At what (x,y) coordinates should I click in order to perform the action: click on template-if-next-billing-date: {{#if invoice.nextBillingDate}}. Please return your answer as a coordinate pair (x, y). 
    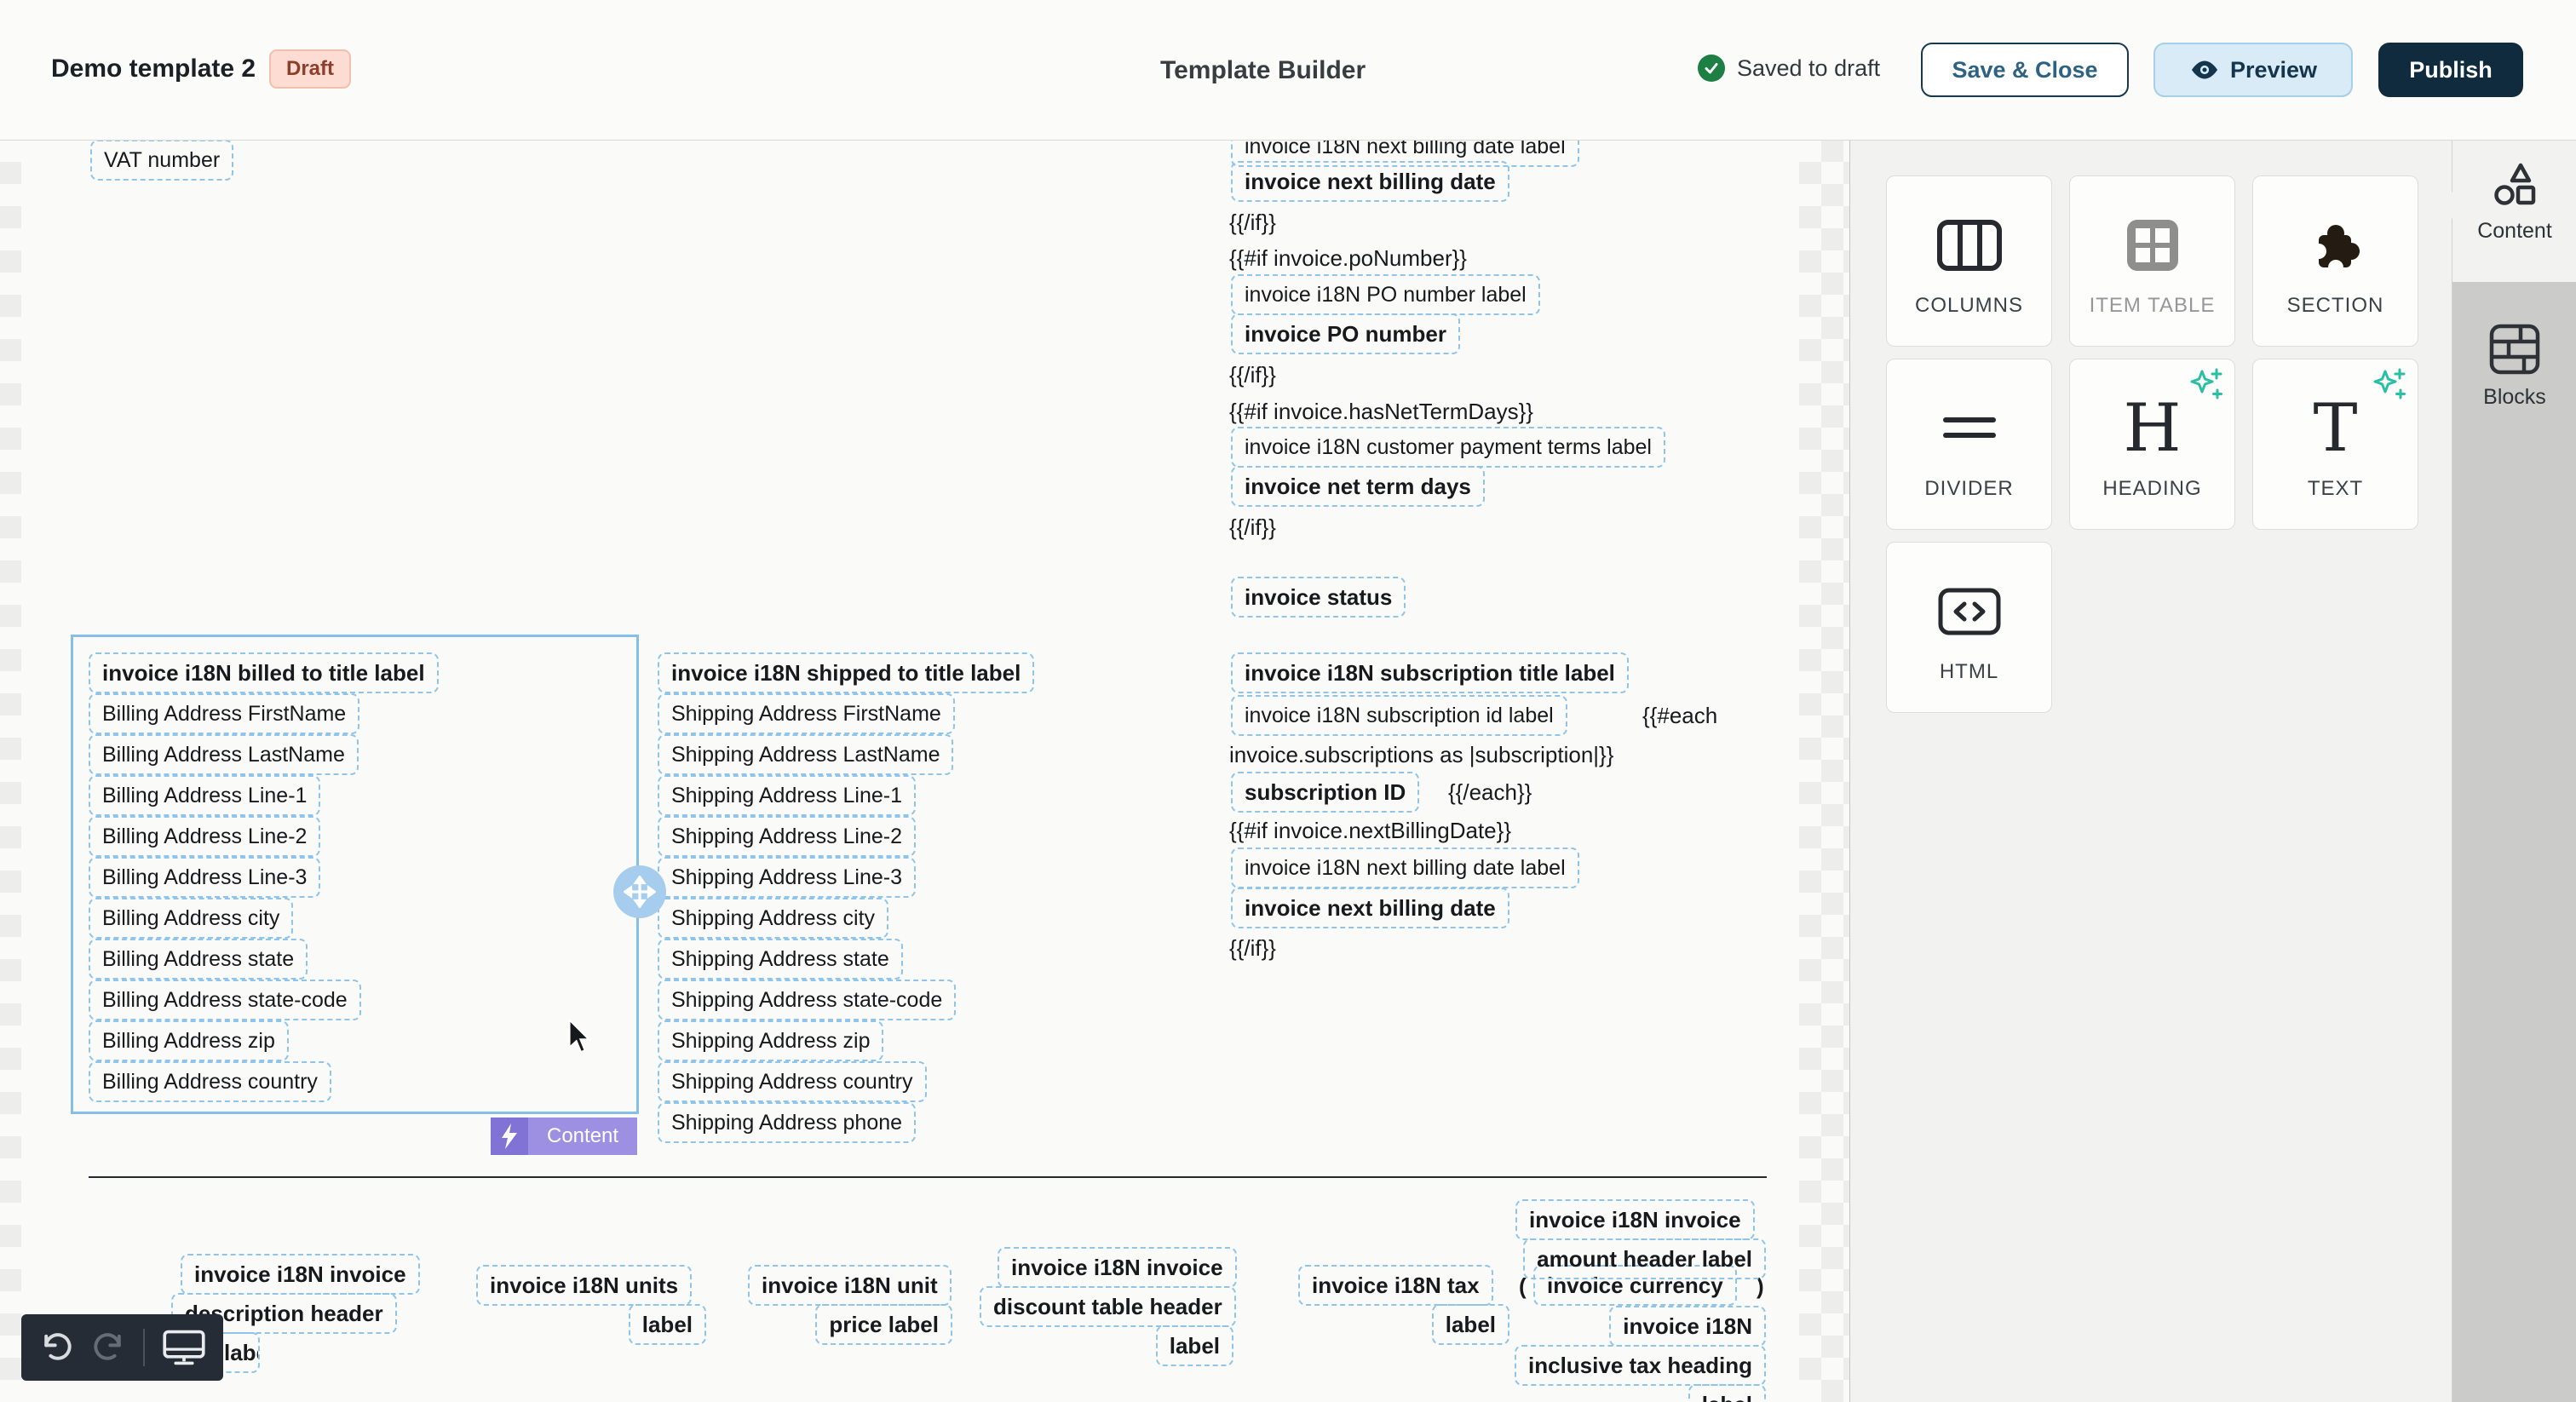
    Looking at the image, I should click on (1371, 830).